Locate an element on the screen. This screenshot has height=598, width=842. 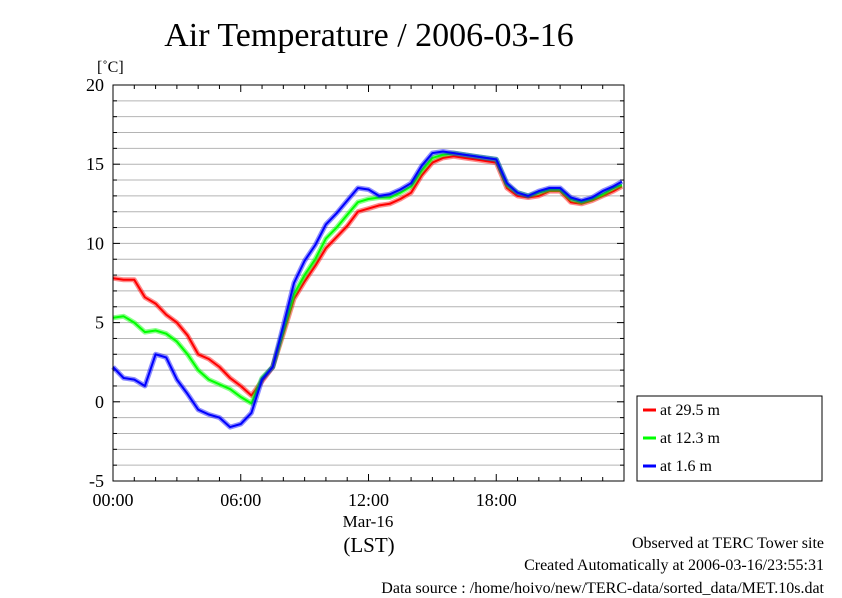
chart-title: Air Temperature / 2006-03-16 is located at coordinates (369, 35).